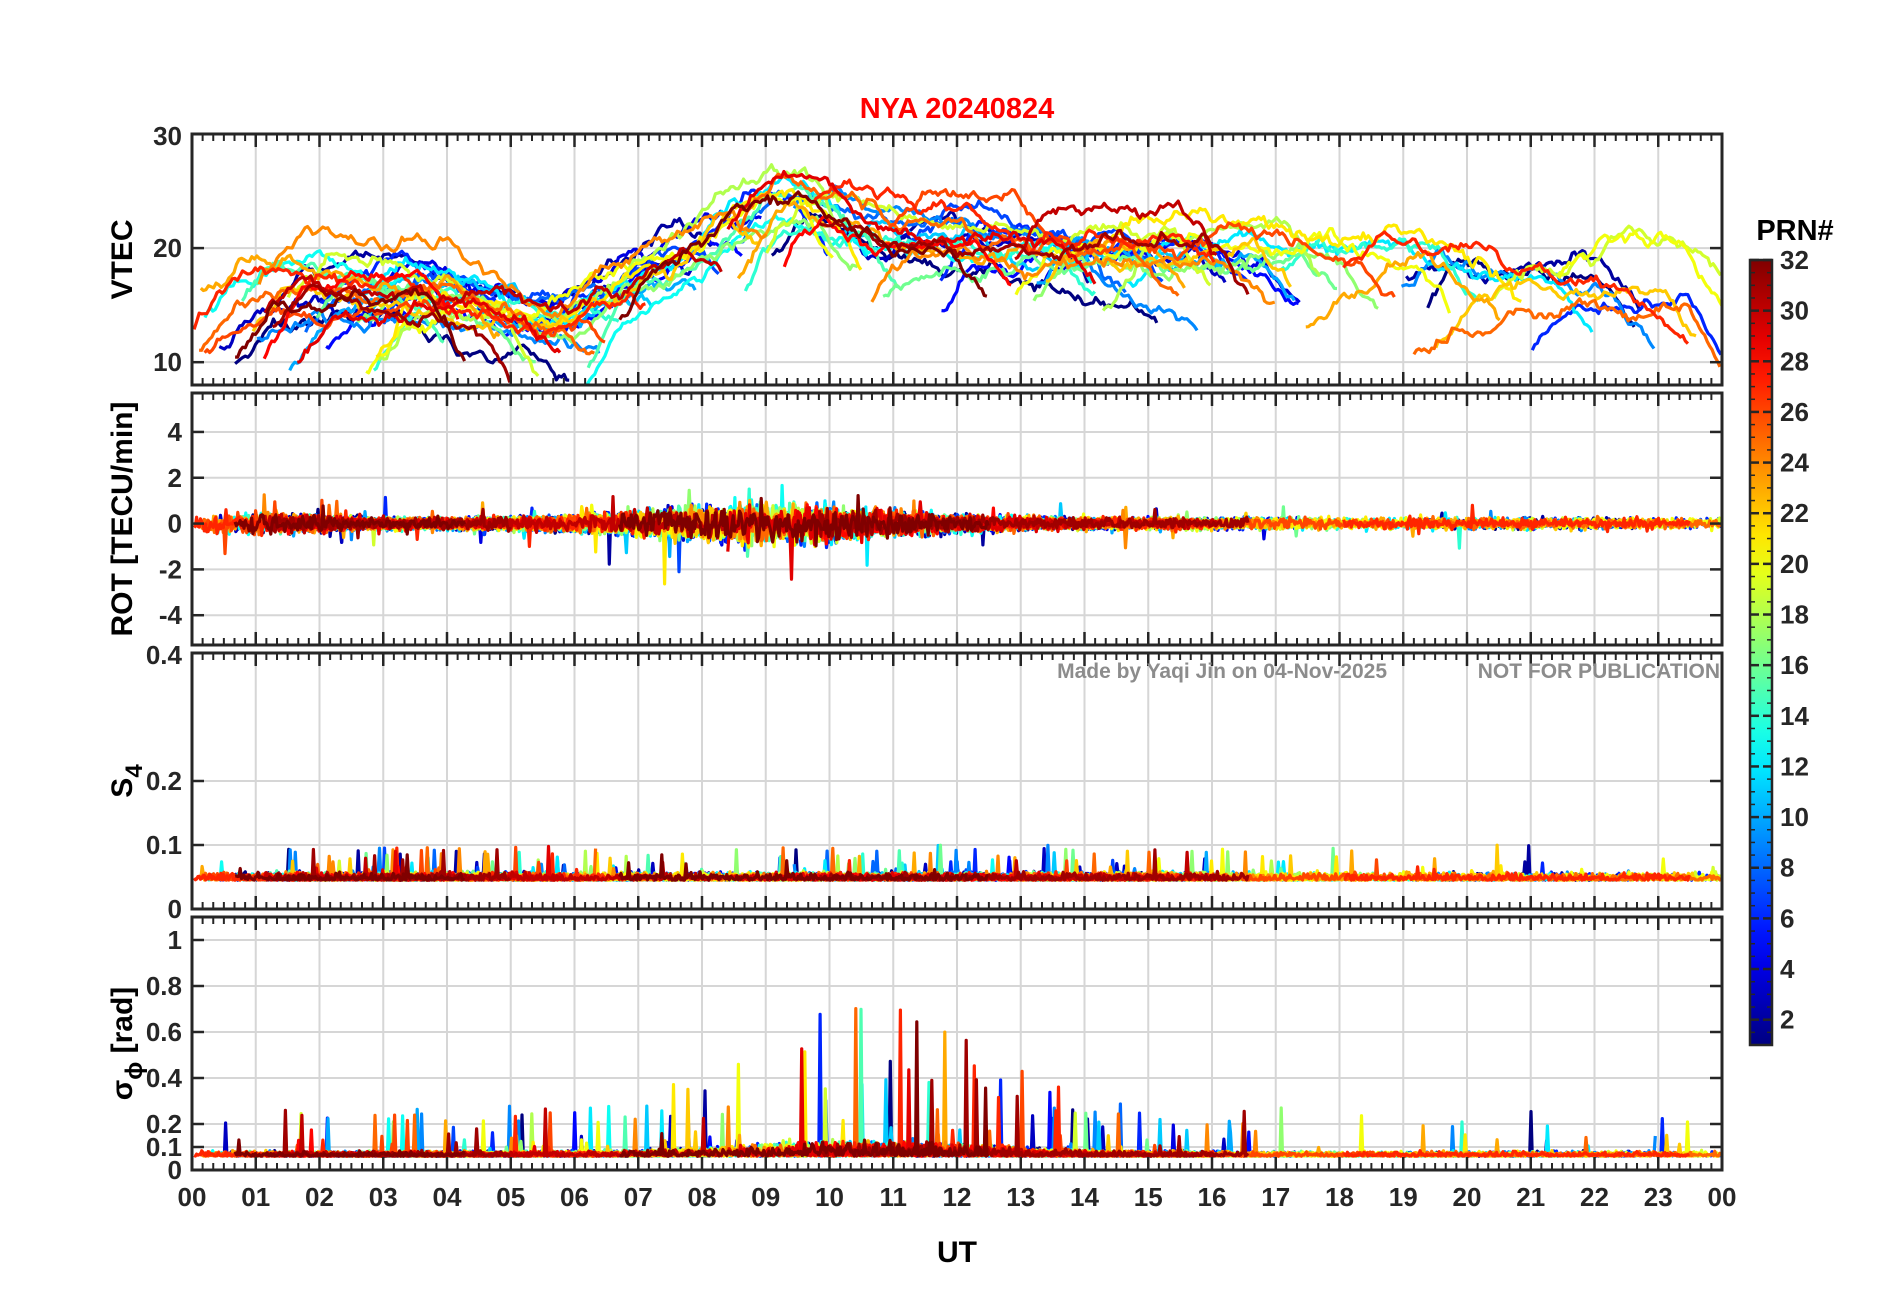 The height and width of the screenshot is (1292, 1902). Describe the element at coordinates (164, 986) in the screenshot. I see `y-tick-label: 0.8` at that location.